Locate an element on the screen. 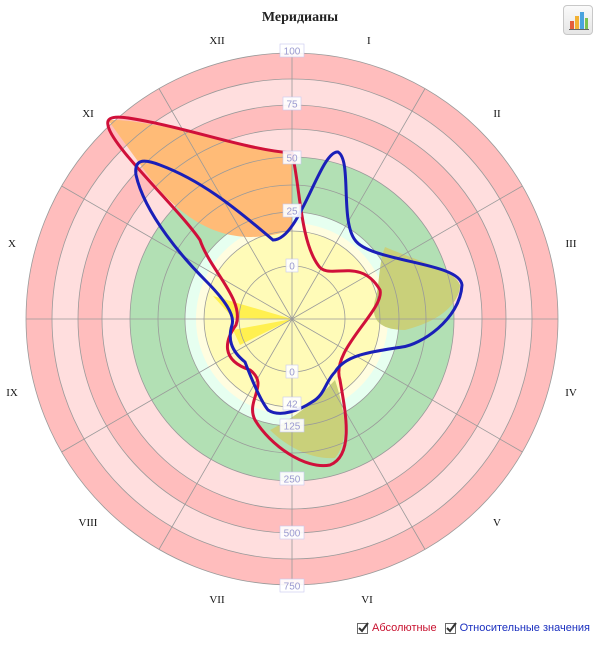 The image size is (600, 647). category-label-VI: VI is located at coordinates (367, 600).